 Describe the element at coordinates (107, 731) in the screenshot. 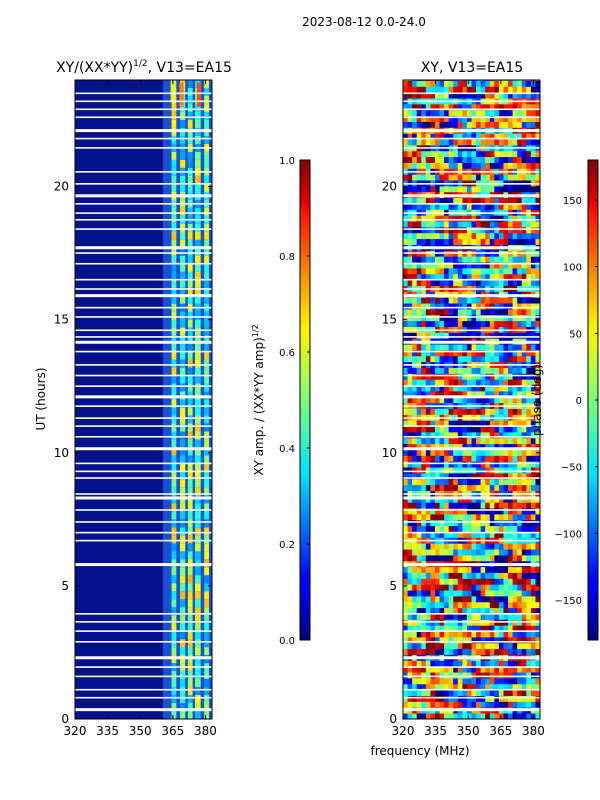

I see `x-tick-label: 335` at that location.